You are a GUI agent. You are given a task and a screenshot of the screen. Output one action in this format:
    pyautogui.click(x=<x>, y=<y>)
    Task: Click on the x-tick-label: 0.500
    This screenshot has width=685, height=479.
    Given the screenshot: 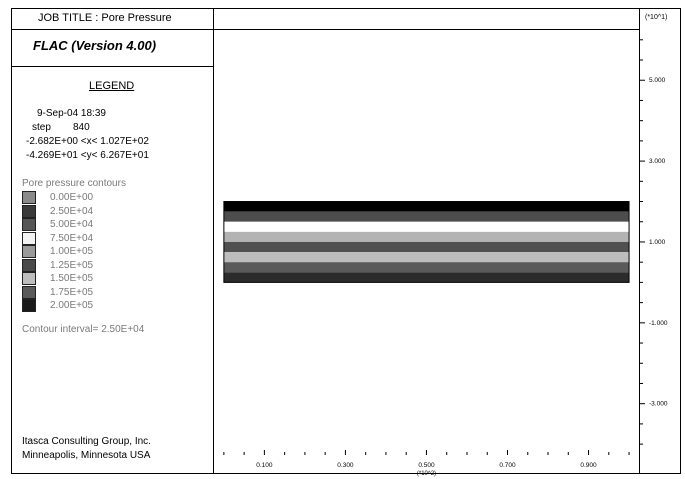 What is the action you would take?
    pyautogui.click(x=426, y=465)
    